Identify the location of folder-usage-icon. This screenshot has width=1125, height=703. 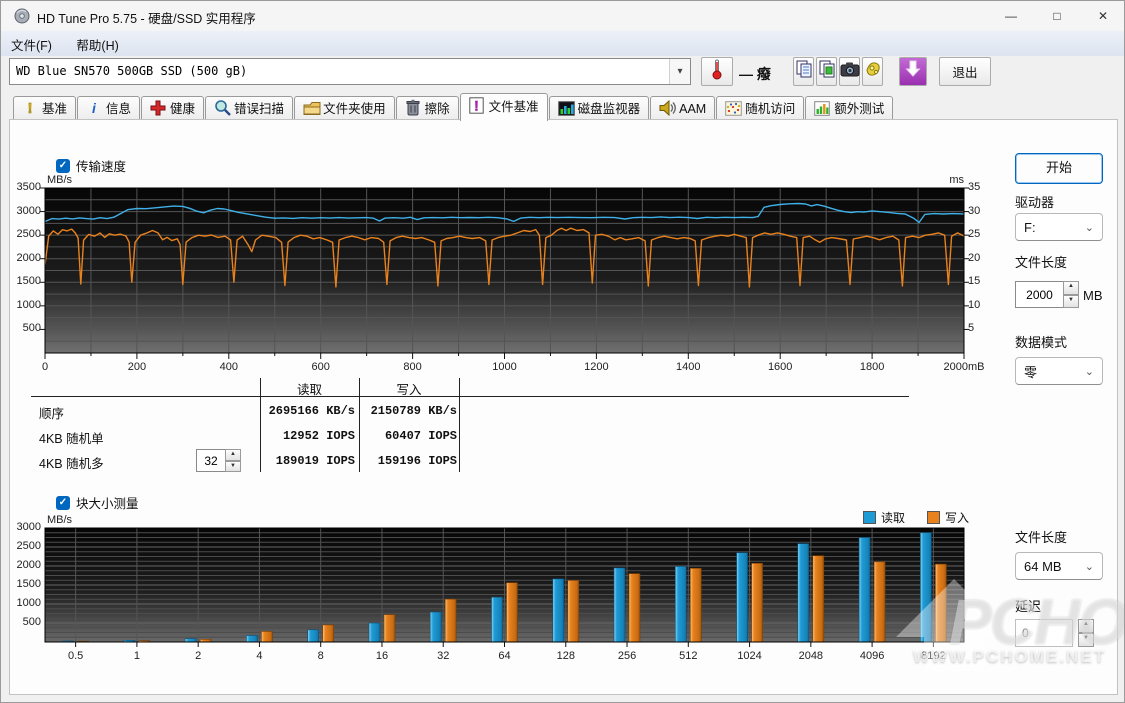
(312, 109).